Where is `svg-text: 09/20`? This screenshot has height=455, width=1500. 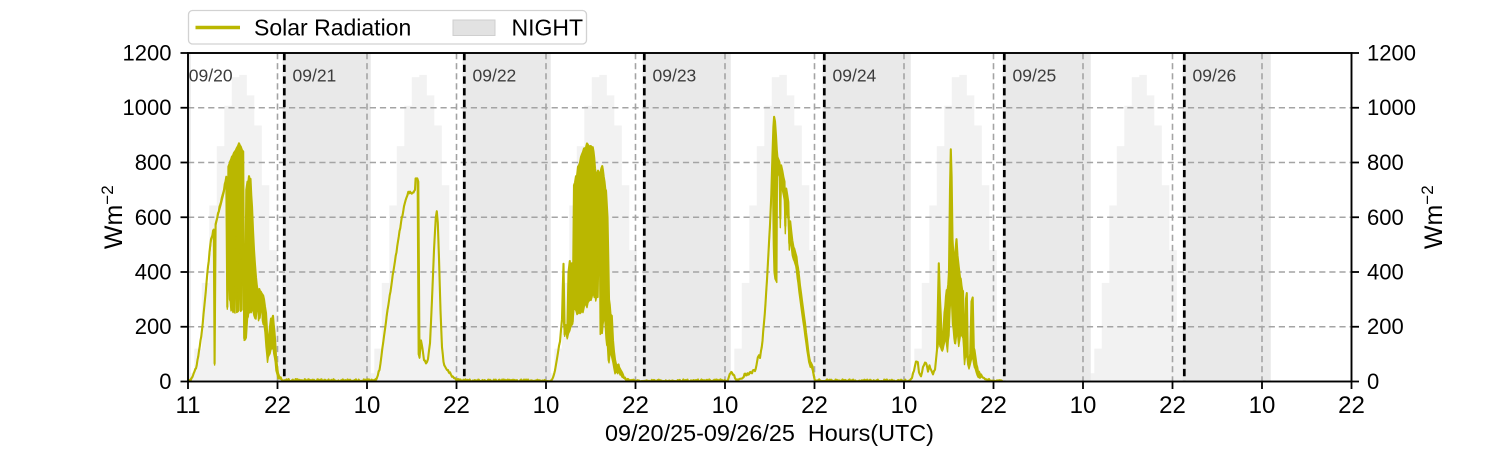
svg-text: 09/20 is located at coordinates (211, 76).